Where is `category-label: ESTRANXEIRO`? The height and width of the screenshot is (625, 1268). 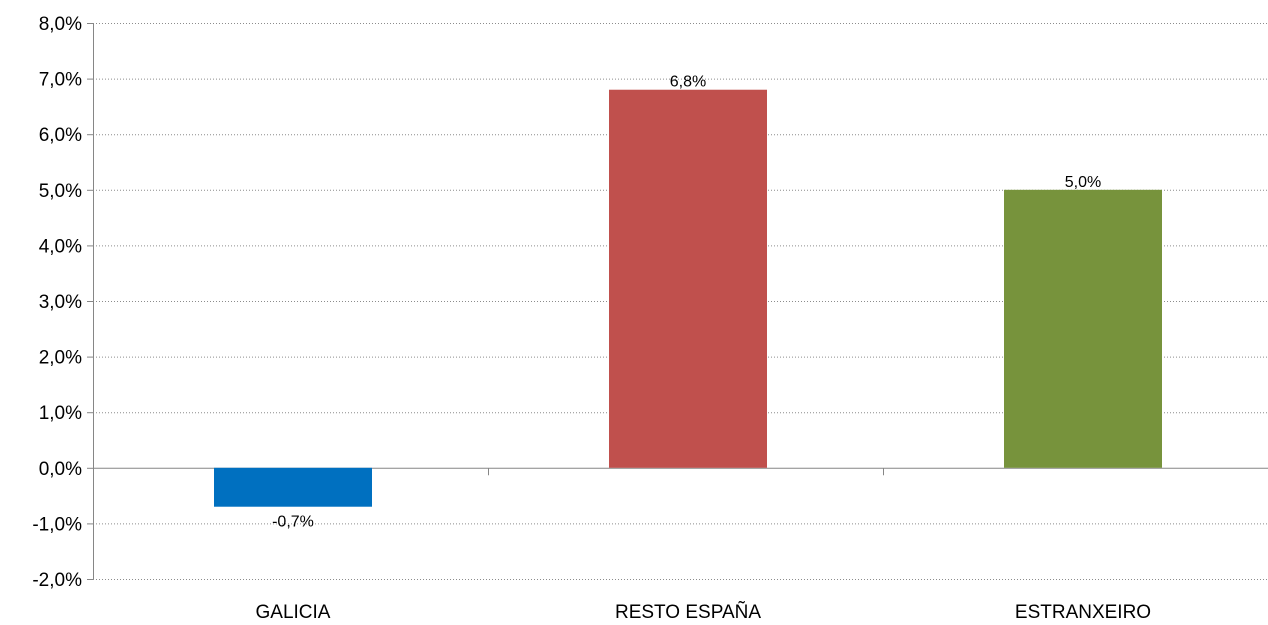
category-label: ESTRANXEIRO is located at coordinates (1083, 612).